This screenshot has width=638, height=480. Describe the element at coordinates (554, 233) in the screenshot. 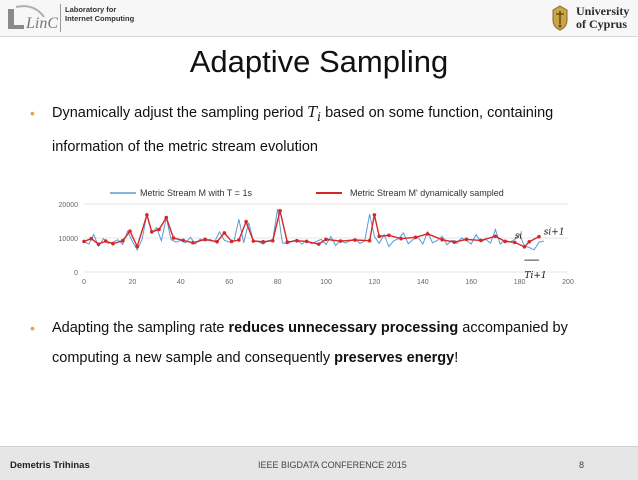

I see `annotation-s-i1: si+1` at that location.